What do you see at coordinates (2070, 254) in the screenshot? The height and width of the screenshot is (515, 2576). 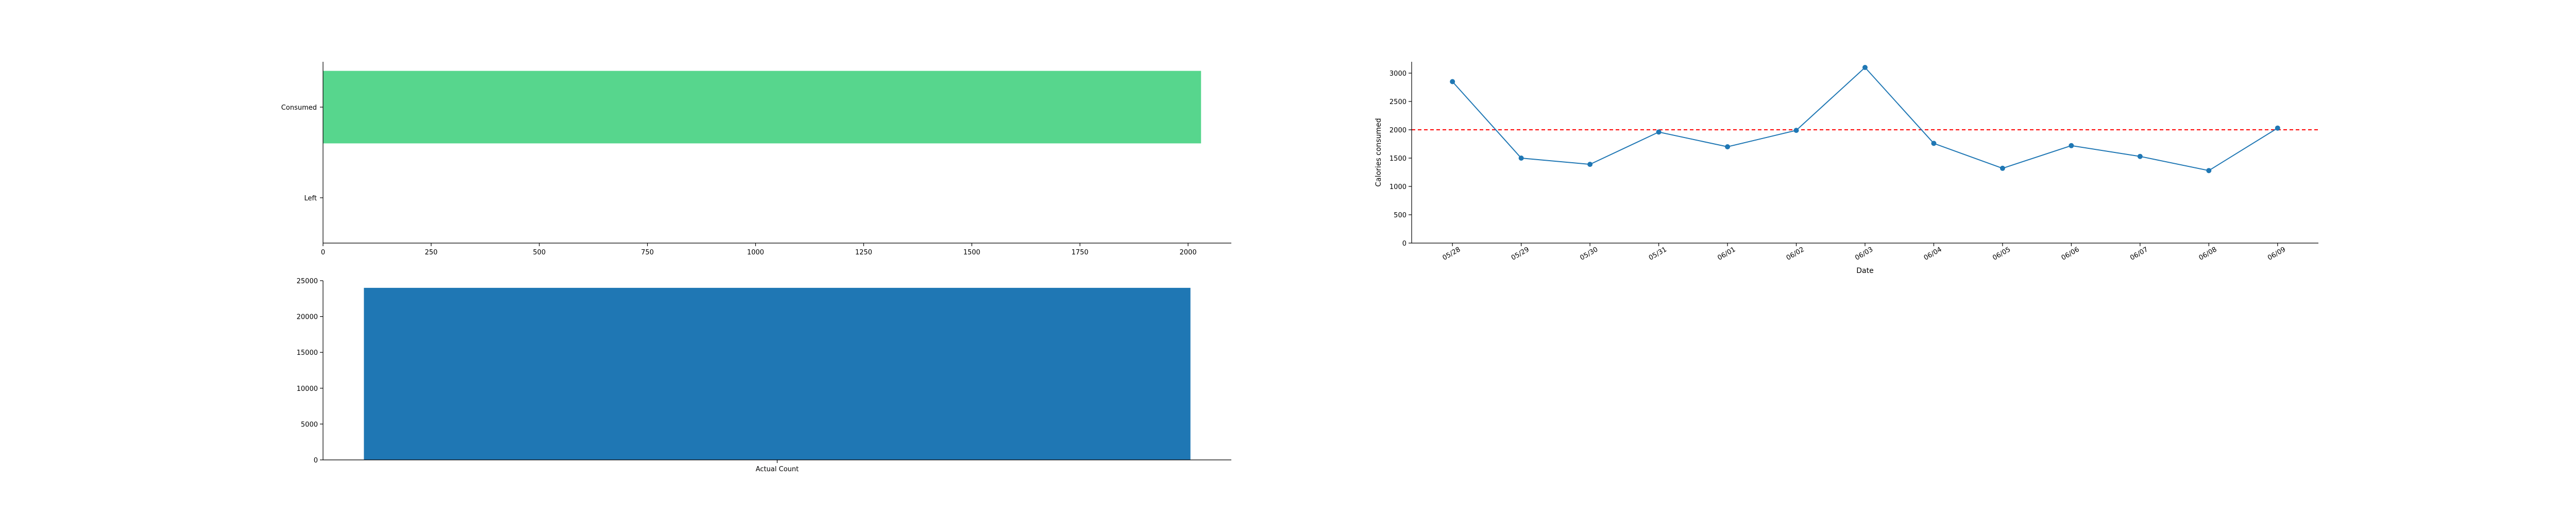 I see `x-tick-label: 06/06` at bounding box center [2070, 254].